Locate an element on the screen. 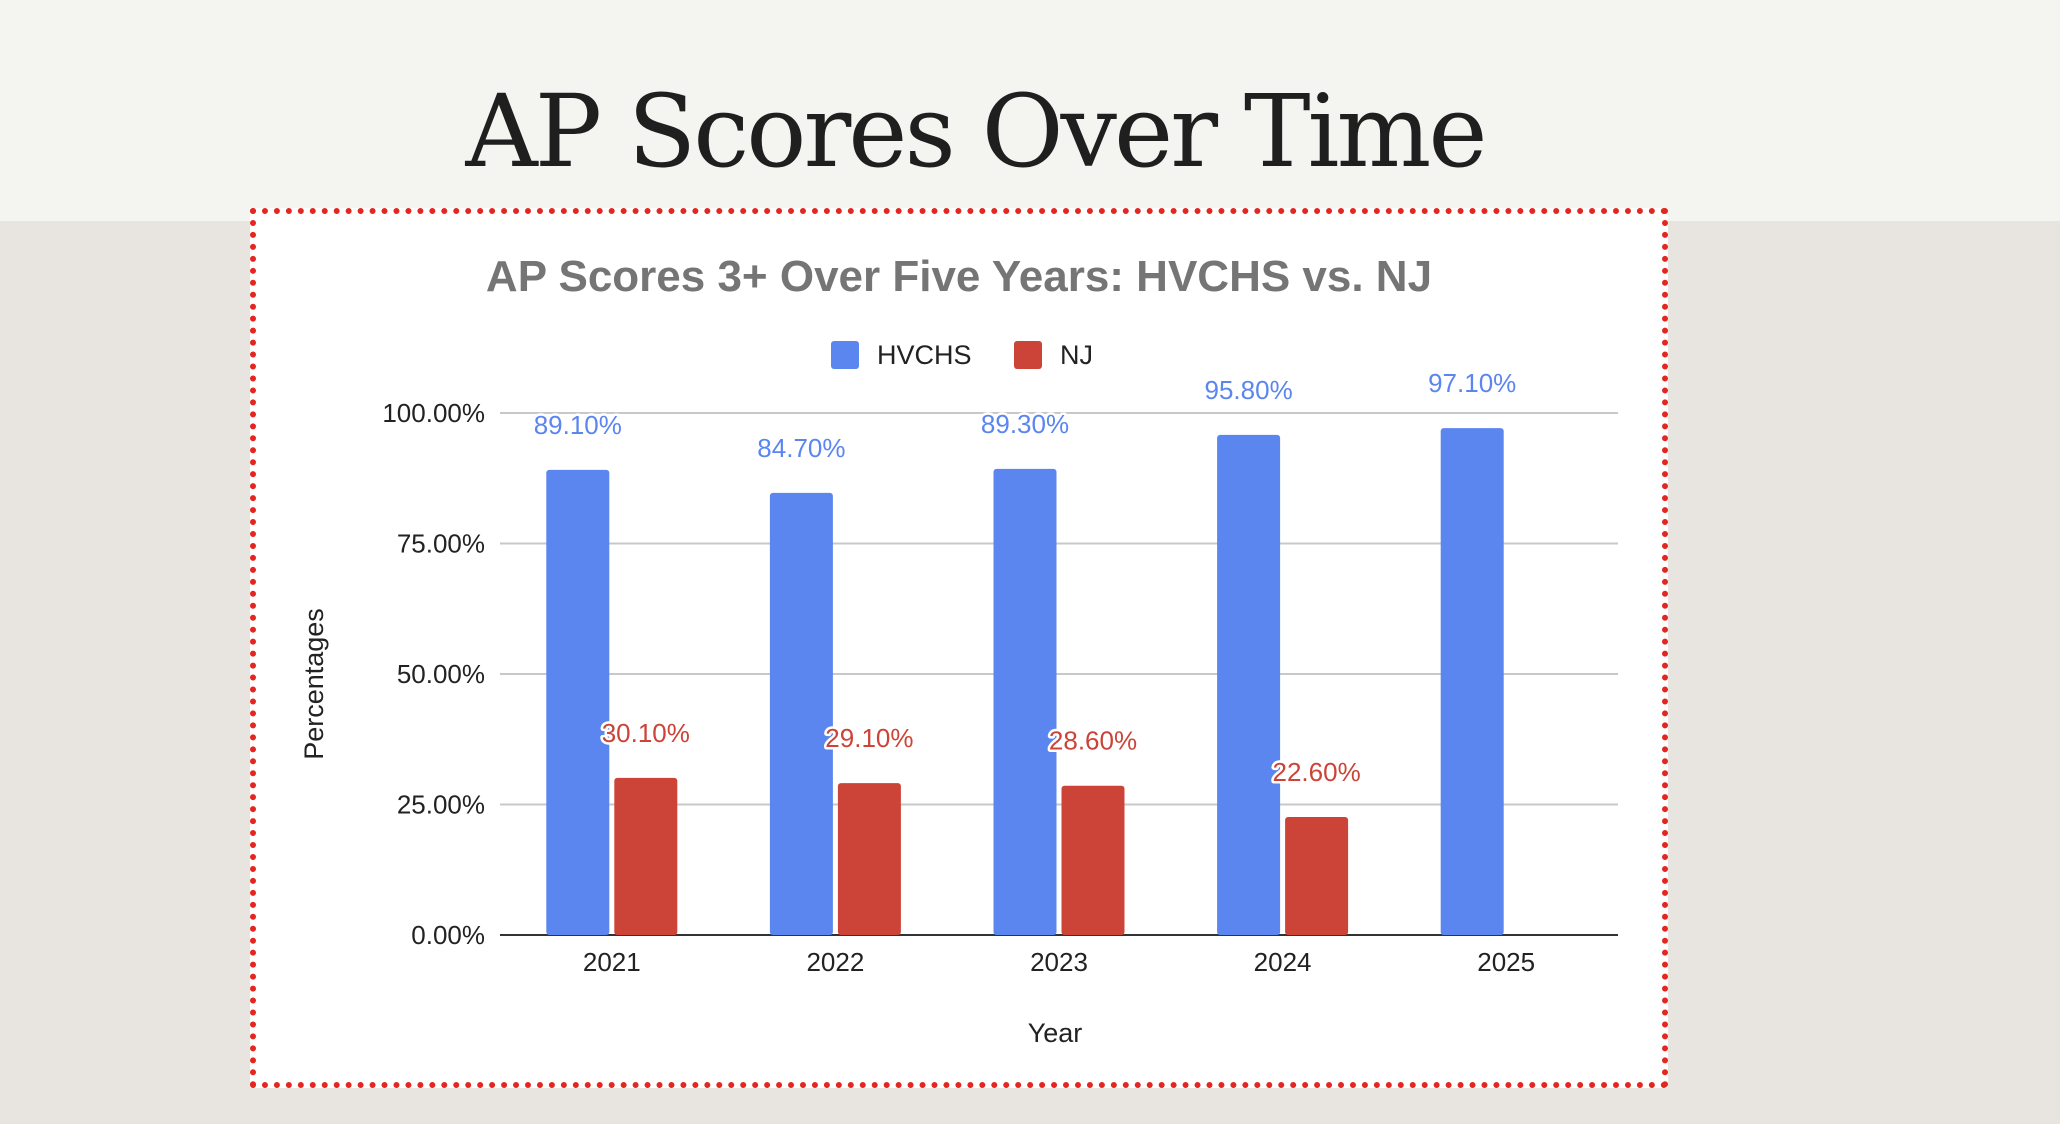 This screenshot has height=1124, width=2060. bar-hvchs-2023 is located at coordinates (1025, 701).